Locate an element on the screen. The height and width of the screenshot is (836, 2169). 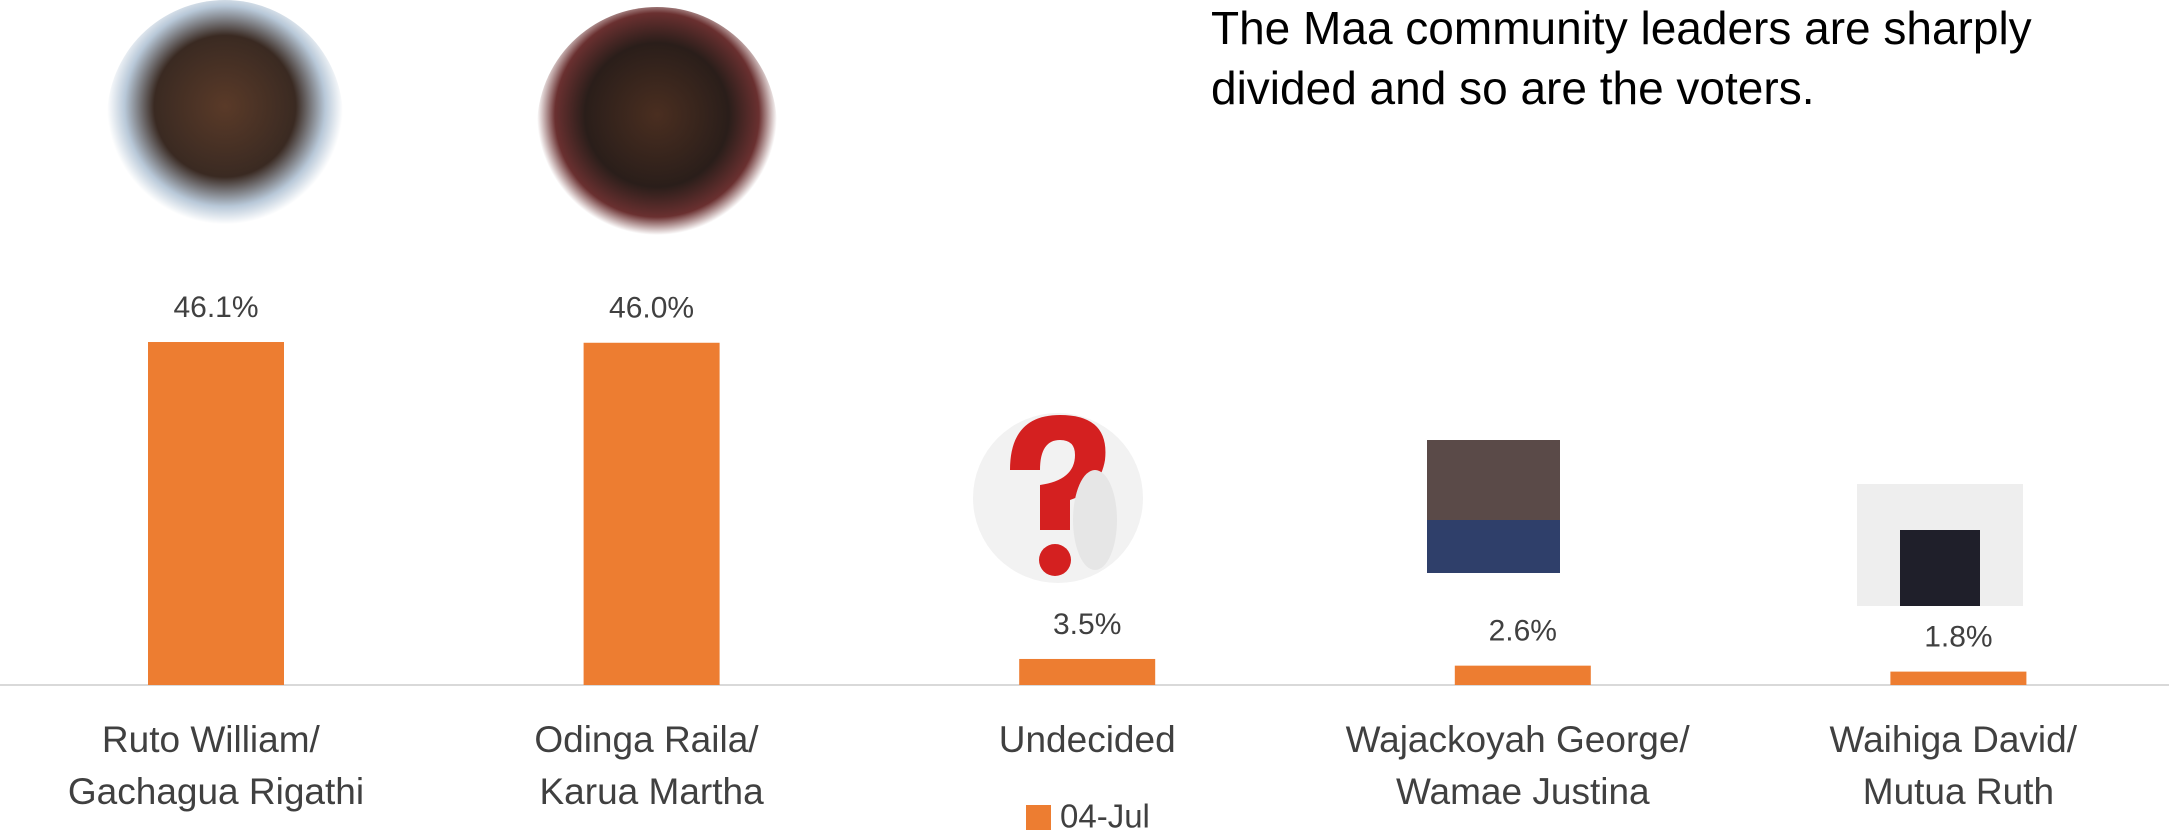
legend-swatch is located at coordinates (1038, 817).